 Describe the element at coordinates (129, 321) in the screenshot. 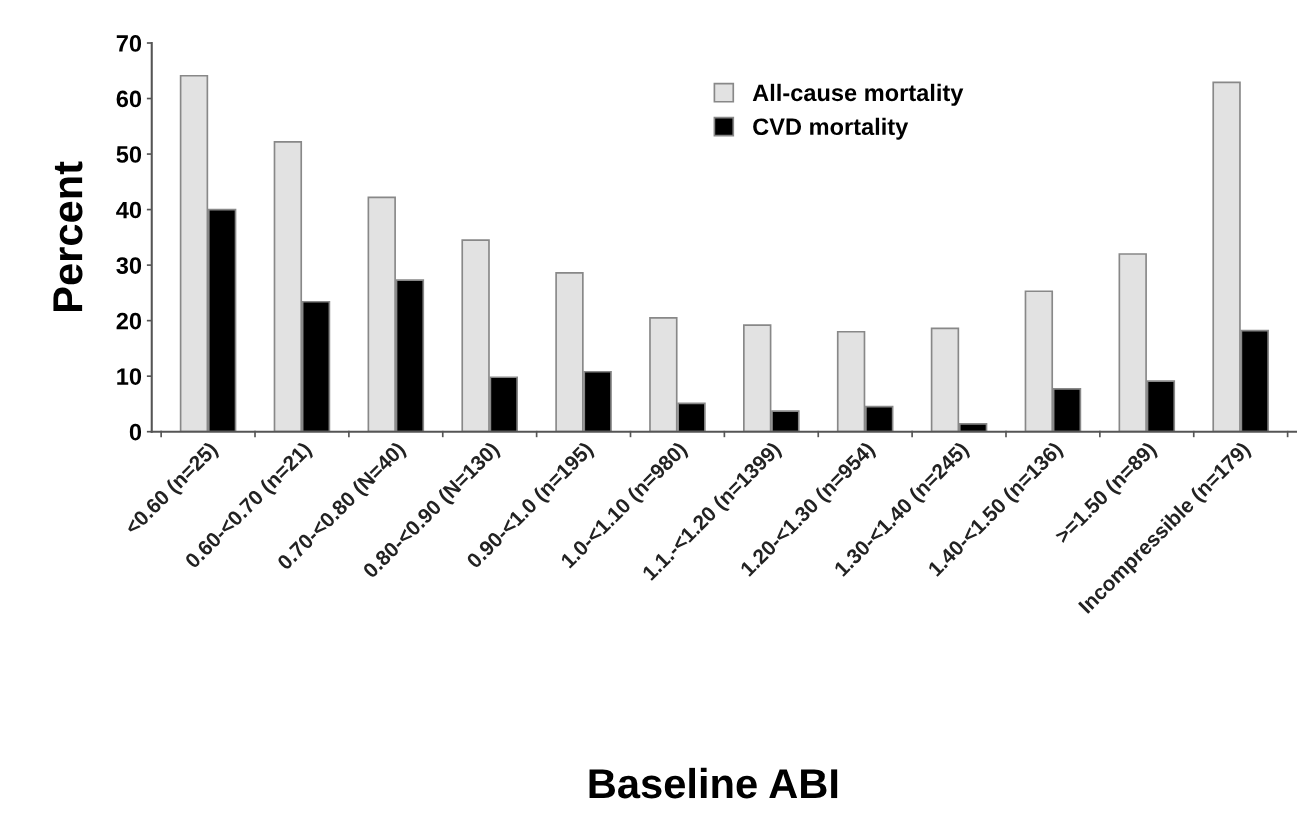

I see `y-tick-label: 20` at that location.